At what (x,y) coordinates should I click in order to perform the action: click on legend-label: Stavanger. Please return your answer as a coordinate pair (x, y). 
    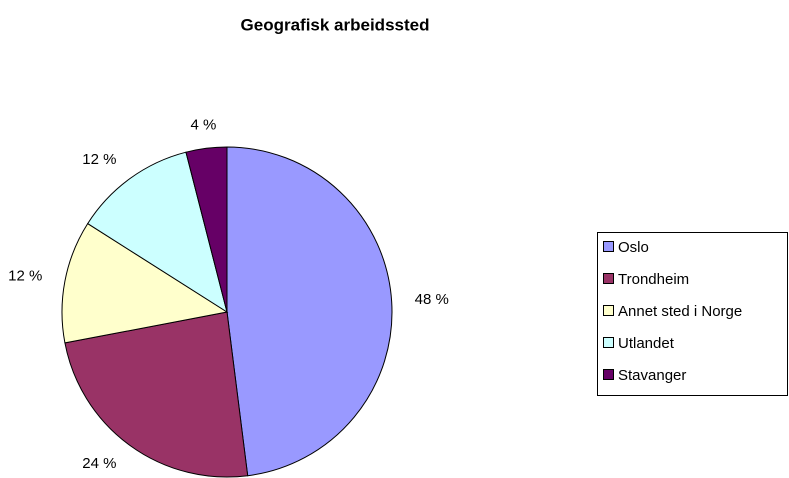
    Looking at the image, I should click on (652, 375).